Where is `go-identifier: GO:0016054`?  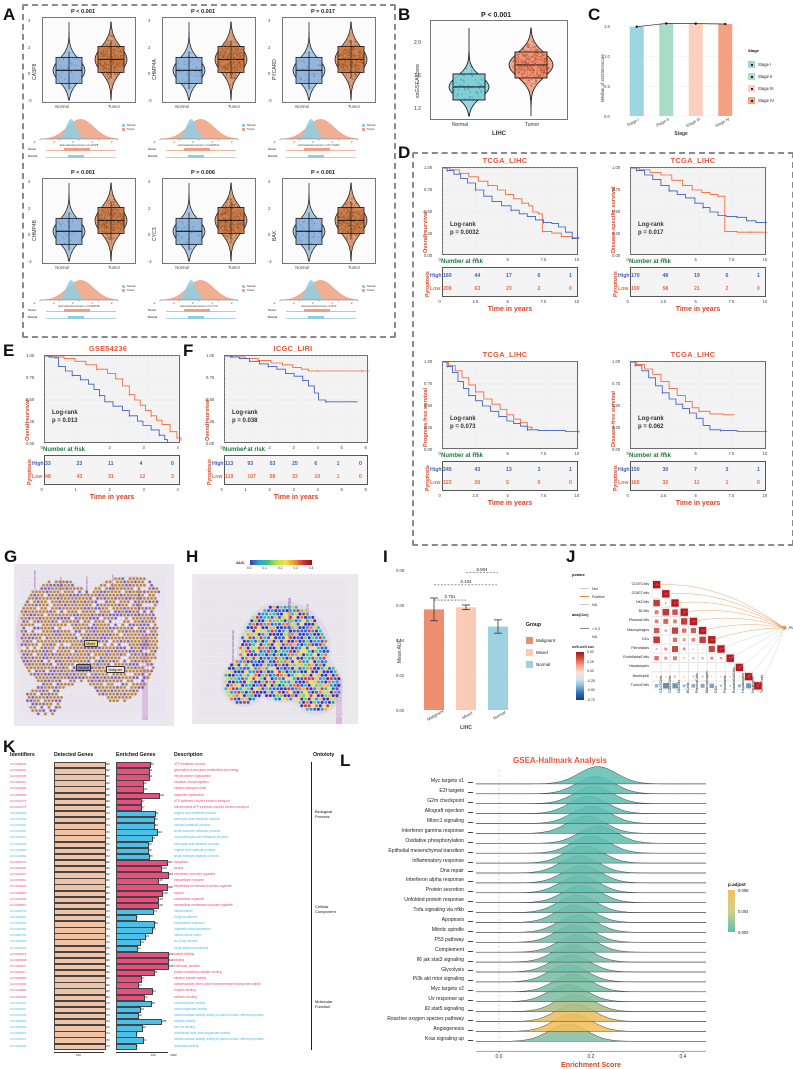 go-identifier: GO:0016054 is located at coordinates (18, 850).